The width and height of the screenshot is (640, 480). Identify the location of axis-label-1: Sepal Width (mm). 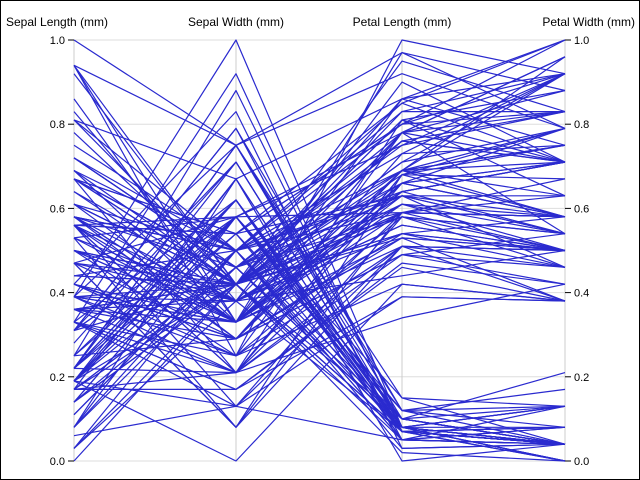
(236, 22).